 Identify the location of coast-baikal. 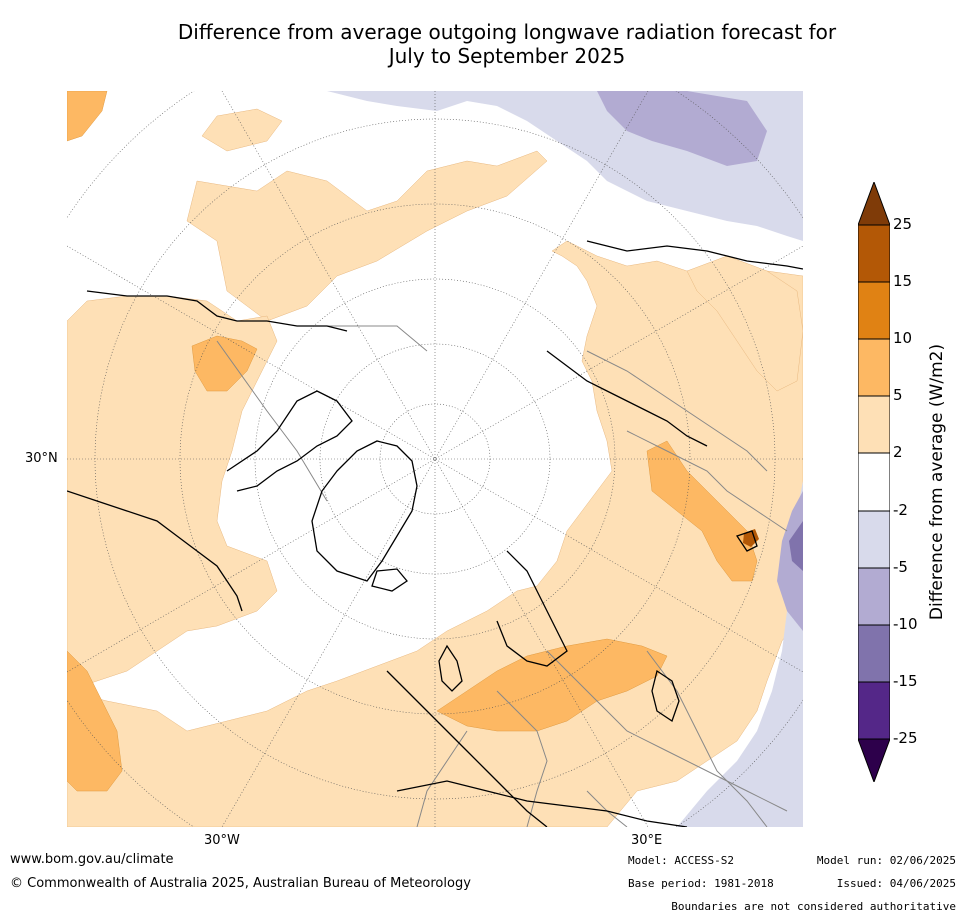
(746, 541).